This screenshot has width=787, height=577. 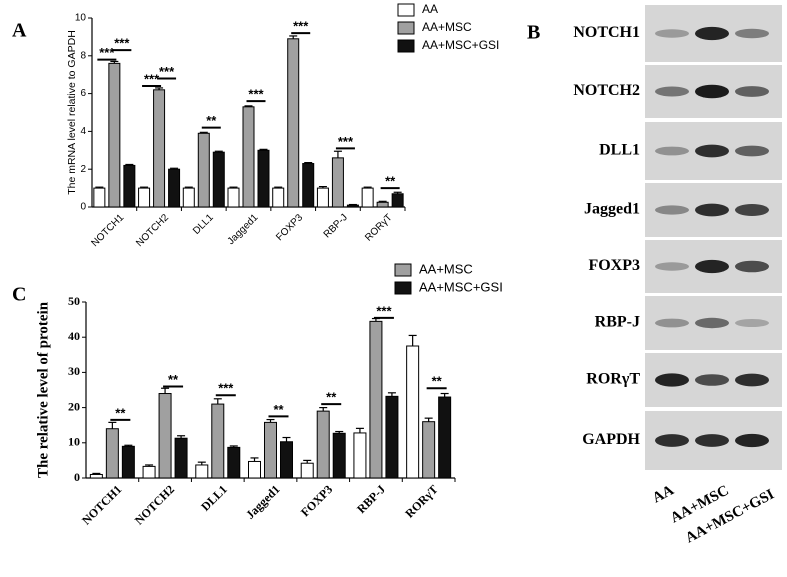 What do you see at coordinates (72, 112) in the screenshot?
I see `y-axis-label: The mRNA level relative to GAPDH` at bounding box center [72, 112].